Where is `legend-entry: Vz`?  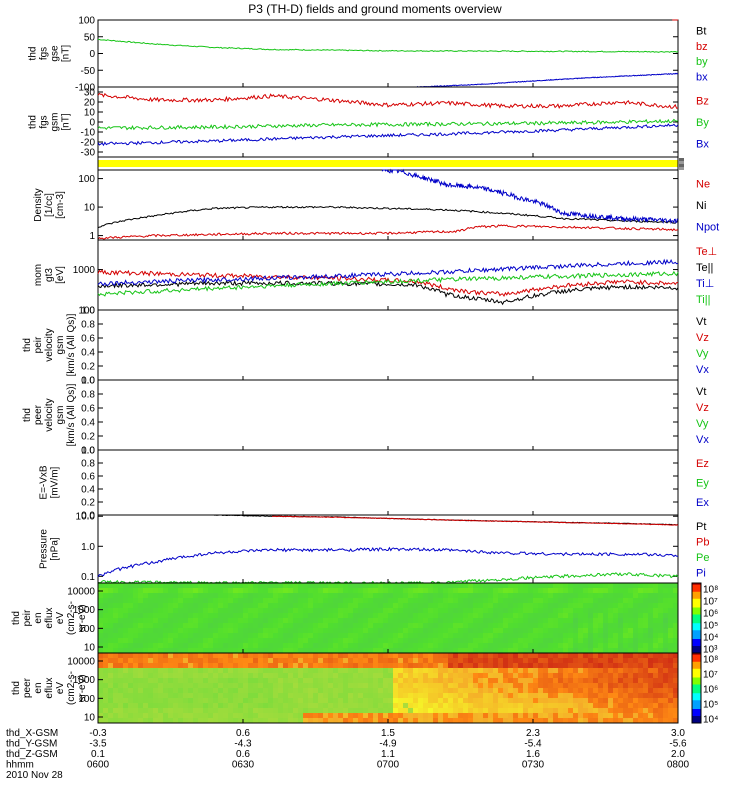
legend-entry: Vz is located at coordinates (702, 338).